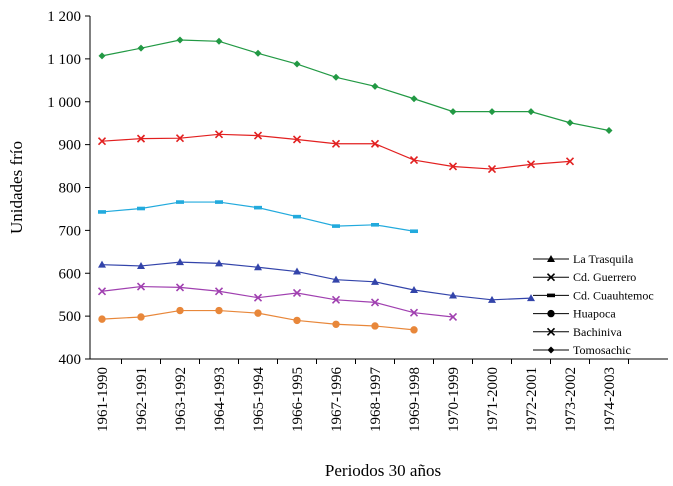  I want to click on x-tick-label: 1963-1992, so click(181, 399).